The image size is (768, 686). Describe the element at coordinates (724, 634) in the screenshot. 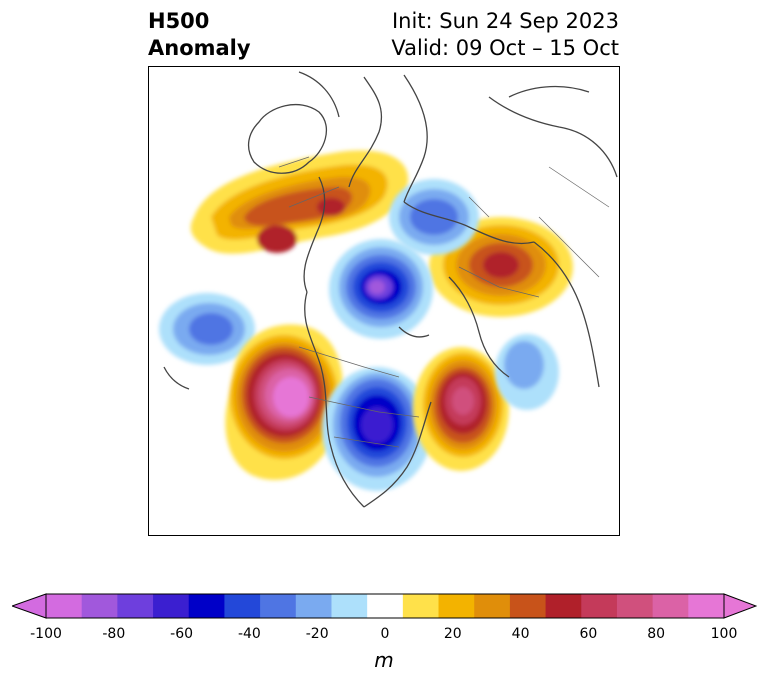

I see `colorbar-tick-label: 100` at that location.